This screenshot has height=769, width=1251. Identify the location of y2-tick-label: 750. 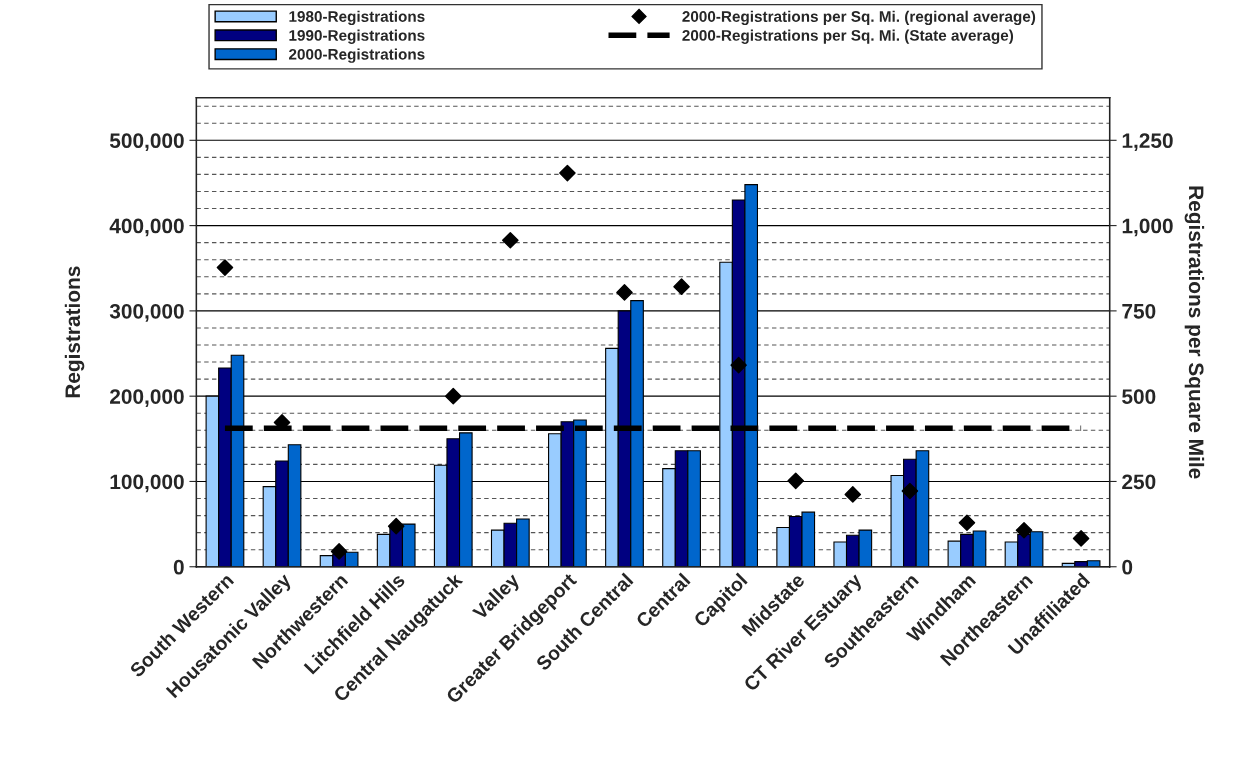
(1139, 311).